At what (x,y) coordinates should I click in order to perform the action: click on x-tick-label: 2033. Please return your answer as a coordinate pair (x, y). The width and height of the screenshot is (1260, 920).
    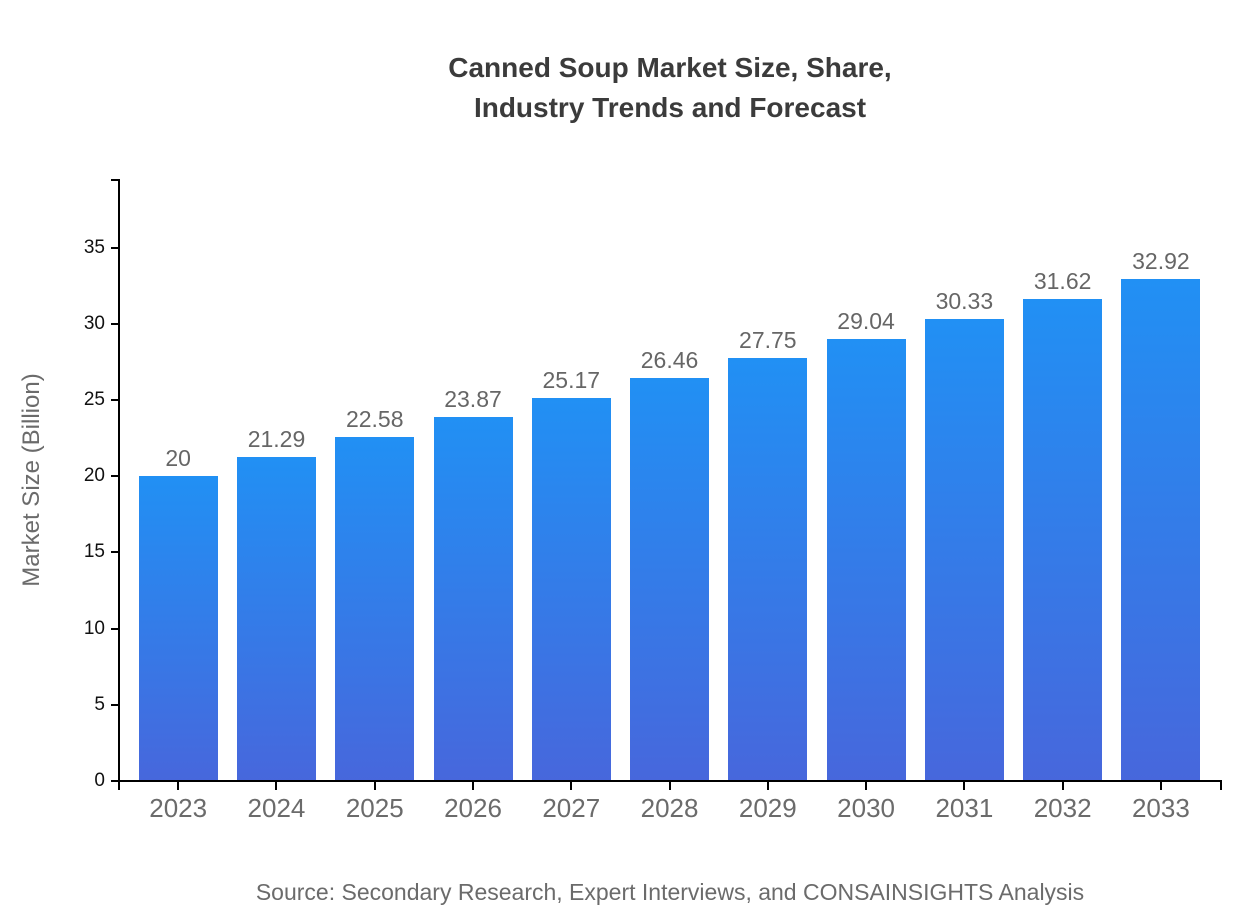
    Looking at the image, I should click on (1160, 808).